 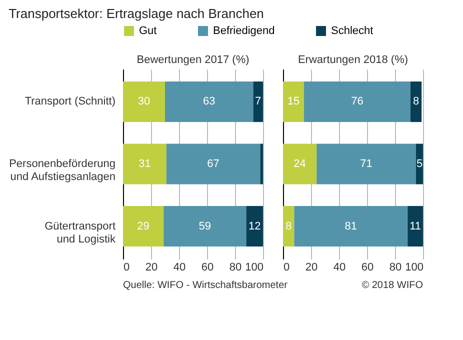 What do you see at coordinates (352, 31) in the screenshot?
I see `legend-label: Schlecht` at bounding box center [352, 31].